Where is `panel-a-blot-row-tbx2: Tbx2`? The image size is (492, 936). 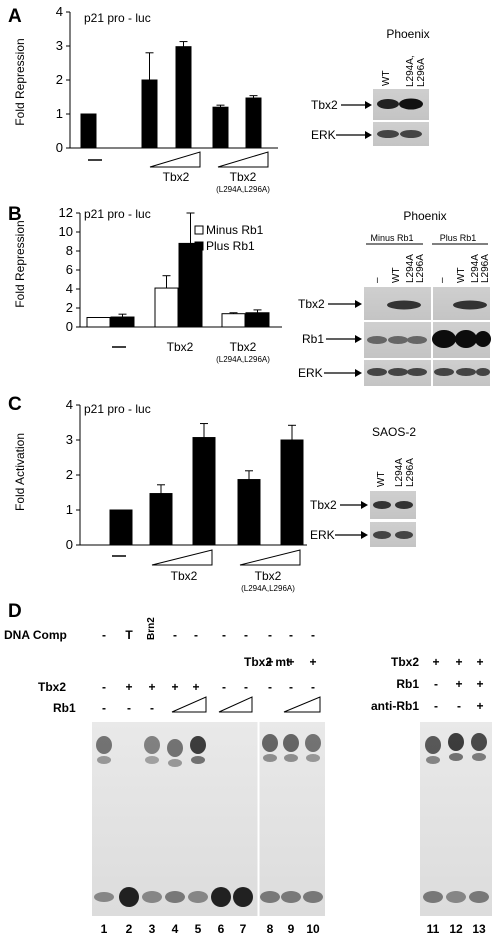 panel-a-blot-row-tbx2: Tbx2 is located at coordinates (324, 105).